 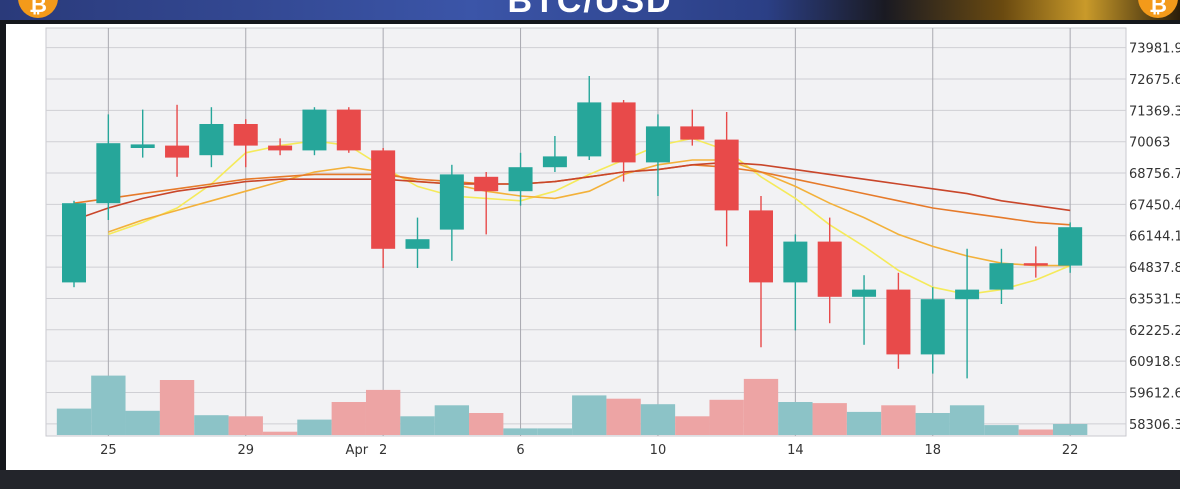 What do you see at coordinates (1149, 143) in the screenshot?
I see `y-tick-label: 70063` at bounding box center [1149, 143].